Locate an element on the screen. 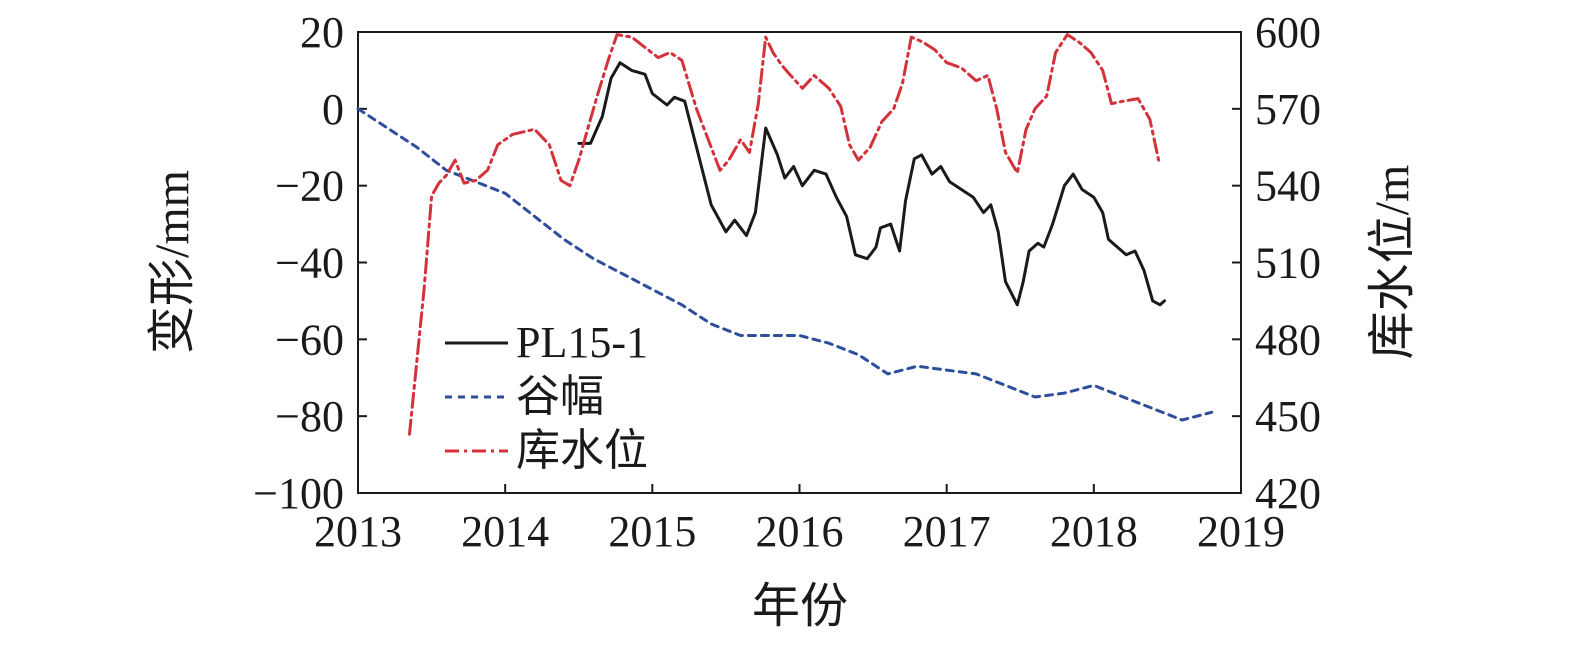 This screenshot has width=1575, height=645. legend-label-reservoir-level: 库水位 is located at coordinates (582, 450).